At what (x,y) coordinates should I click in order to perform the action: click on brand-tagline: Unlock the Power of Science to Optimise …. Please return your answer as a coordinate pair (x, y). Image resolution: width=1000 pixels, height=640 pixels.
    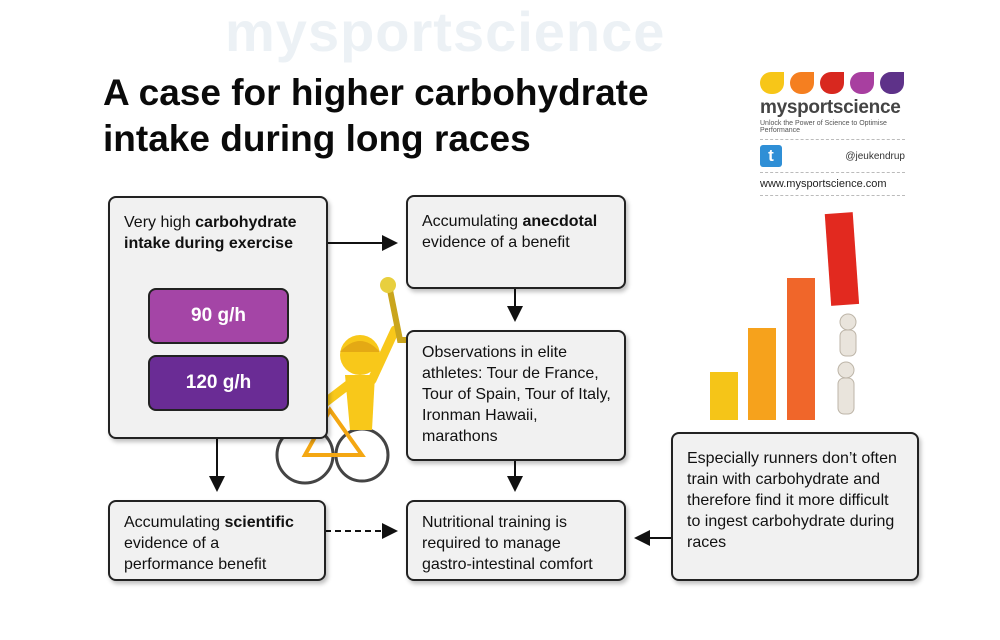
    Looking at the image, I should click on (823, 127).